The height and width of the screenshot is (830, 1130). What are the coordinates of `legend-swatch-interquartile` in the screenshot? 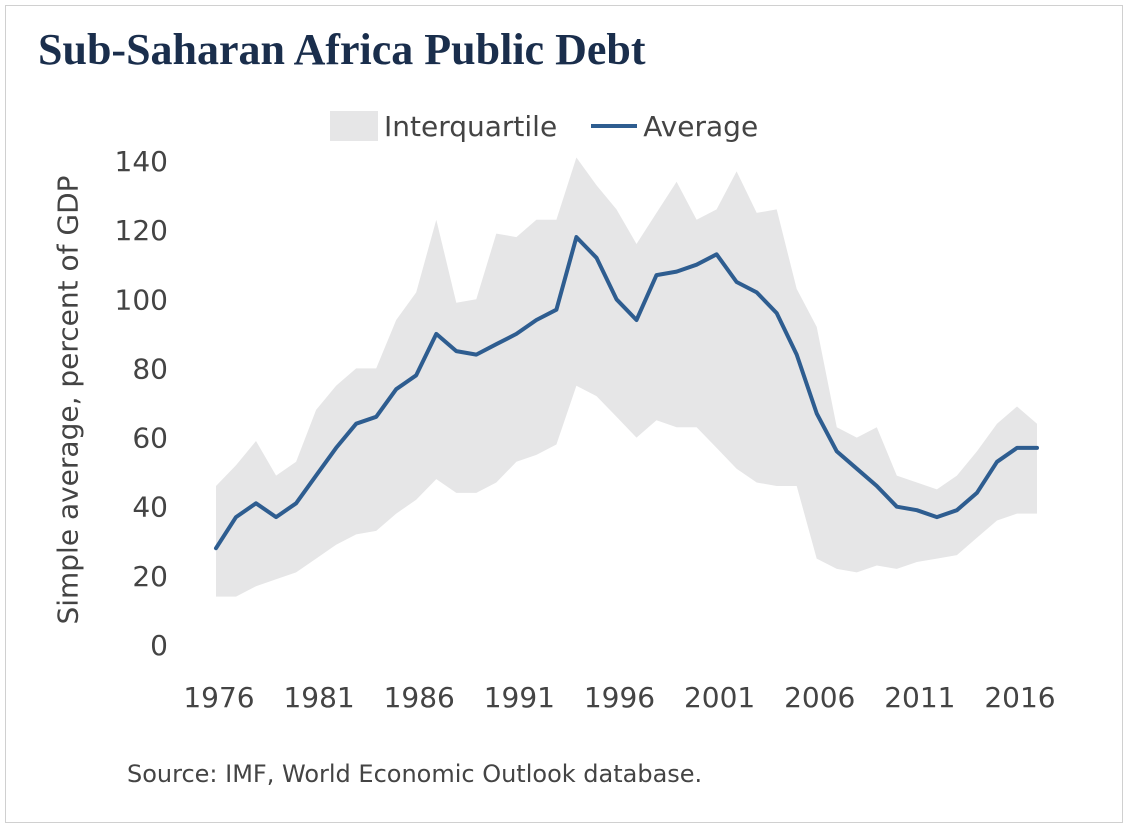 It's located at (354, 126).